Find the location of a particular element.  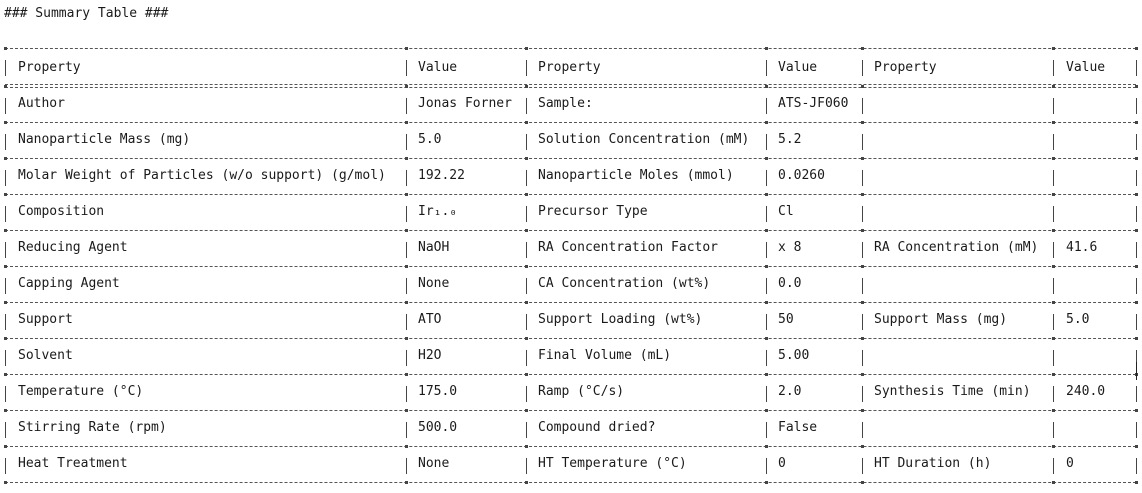

table-cell: Nanoparticle Mass (mg) is located at coordinates (104, 139).